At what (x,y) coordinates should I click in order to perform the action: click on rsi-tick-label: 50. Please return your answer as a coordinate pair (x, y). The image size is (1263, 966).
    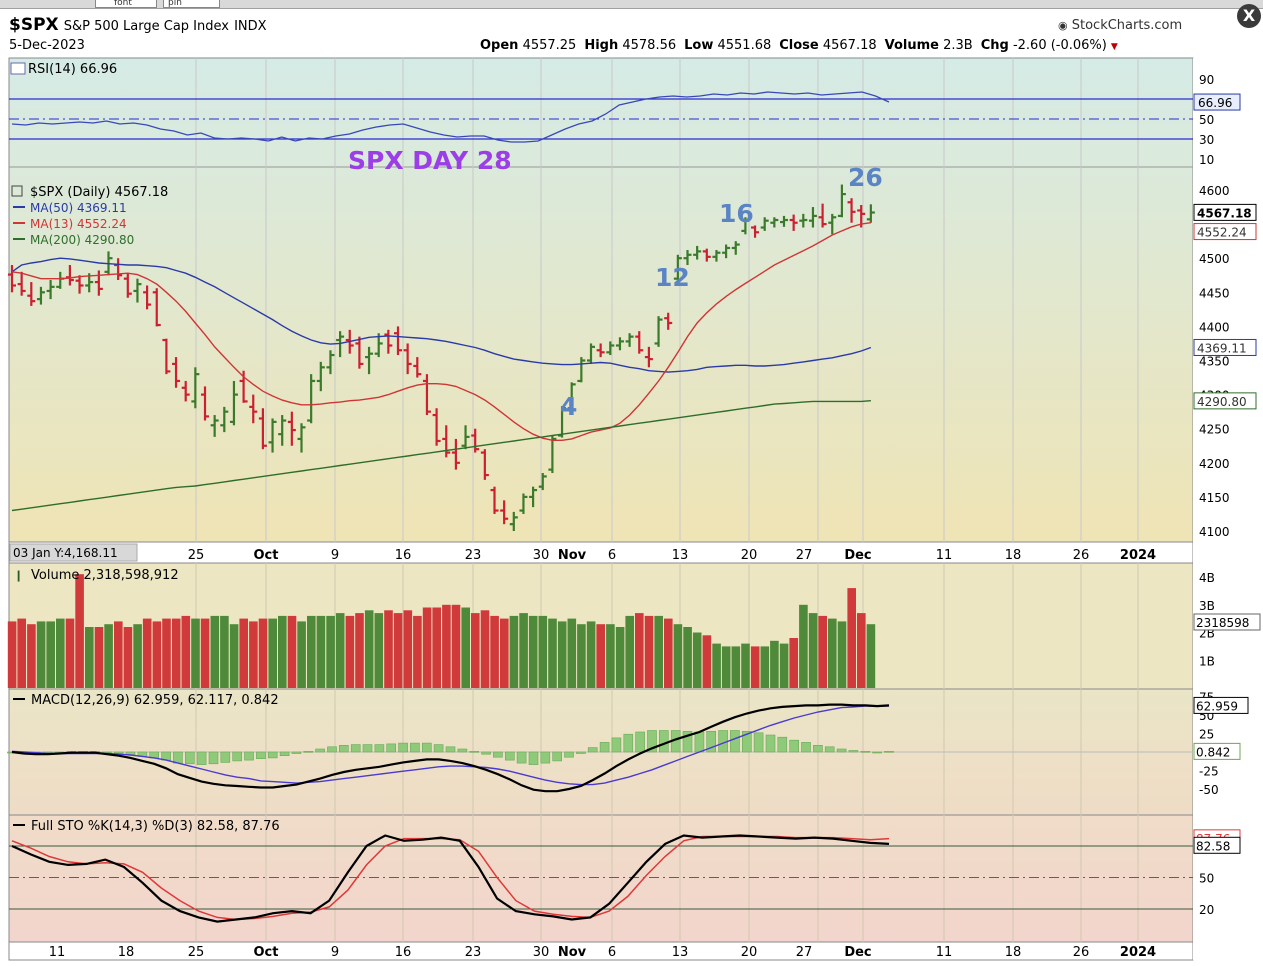
    Looking at the image, I should click on (1206, 120).